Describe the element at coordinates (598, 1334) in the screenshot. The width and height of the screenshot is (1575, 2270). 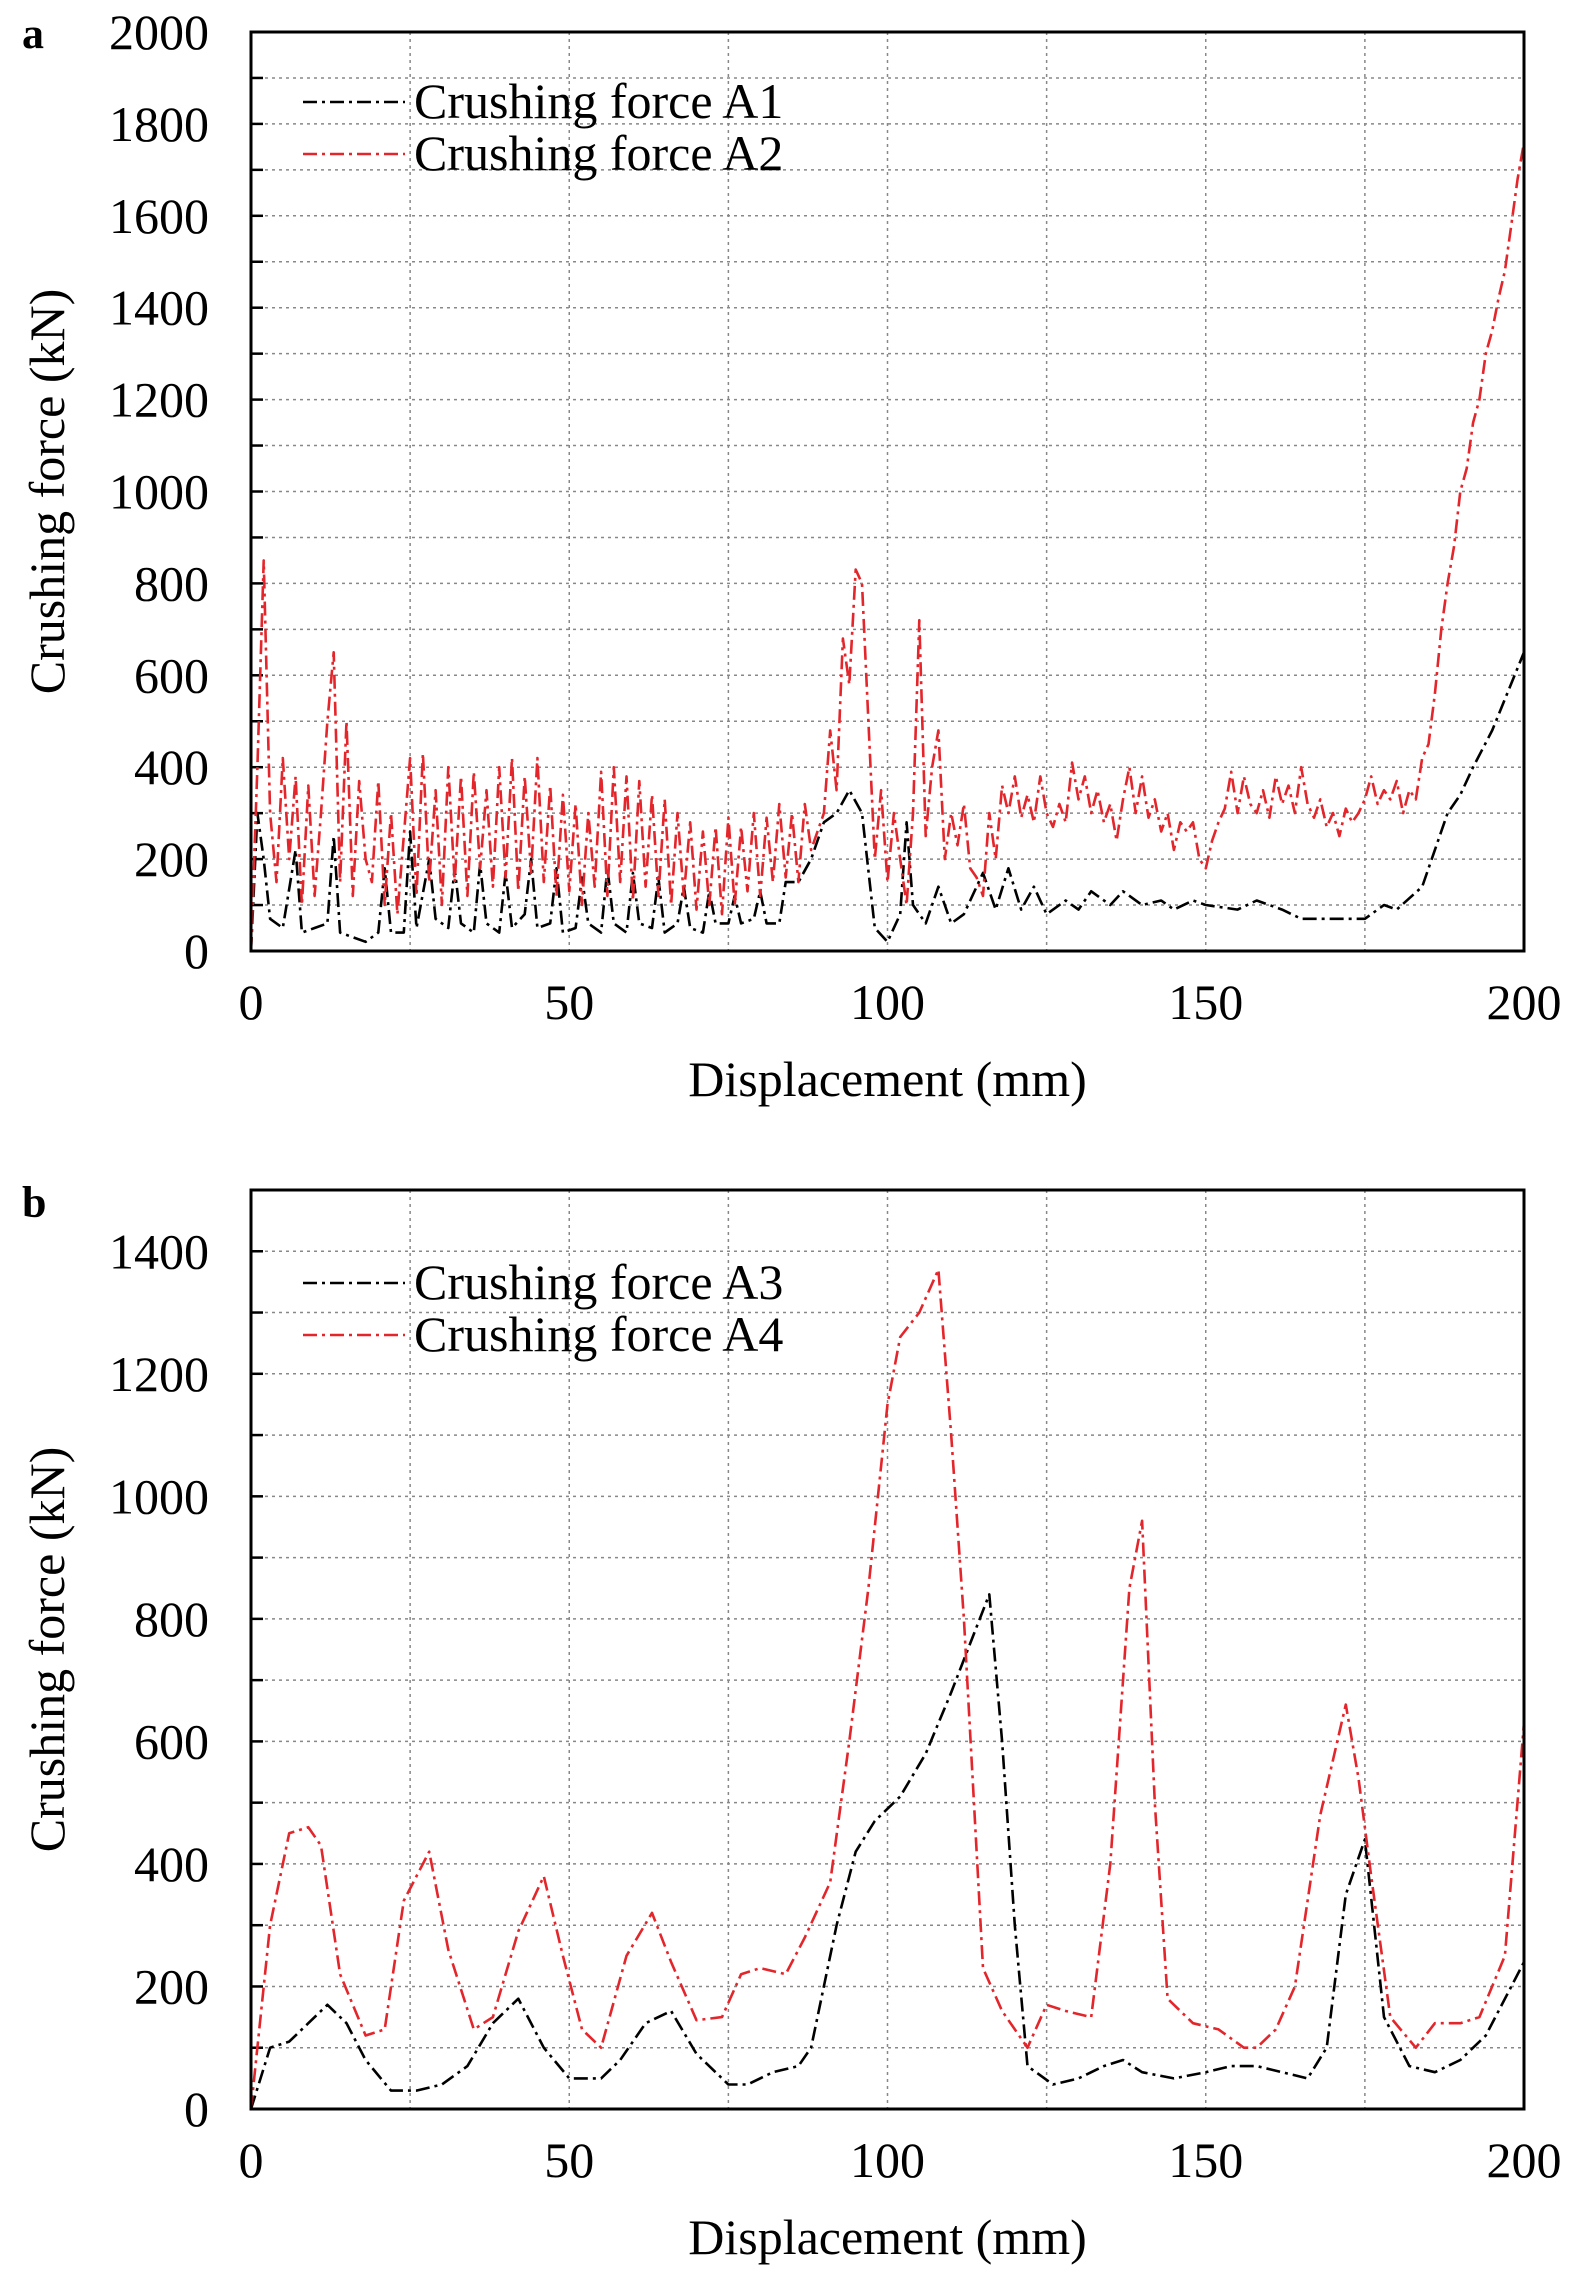
I see `legend-label: Crushing force A4` at that location.